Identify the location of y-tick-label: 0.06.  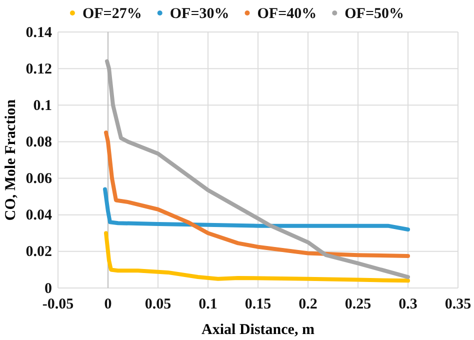
(39, 179).